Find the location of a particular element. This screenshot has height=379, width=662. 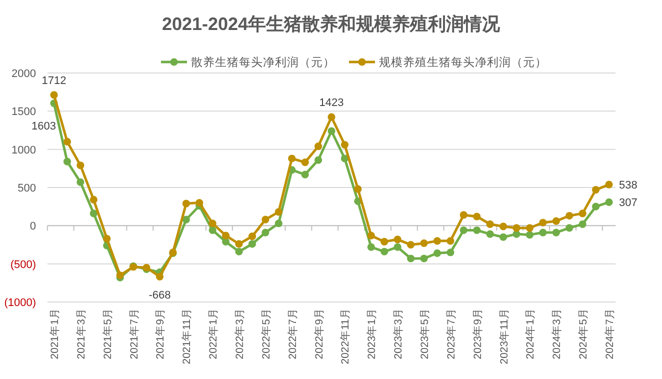

data-label: 538 is located at coordinates (628, 186).